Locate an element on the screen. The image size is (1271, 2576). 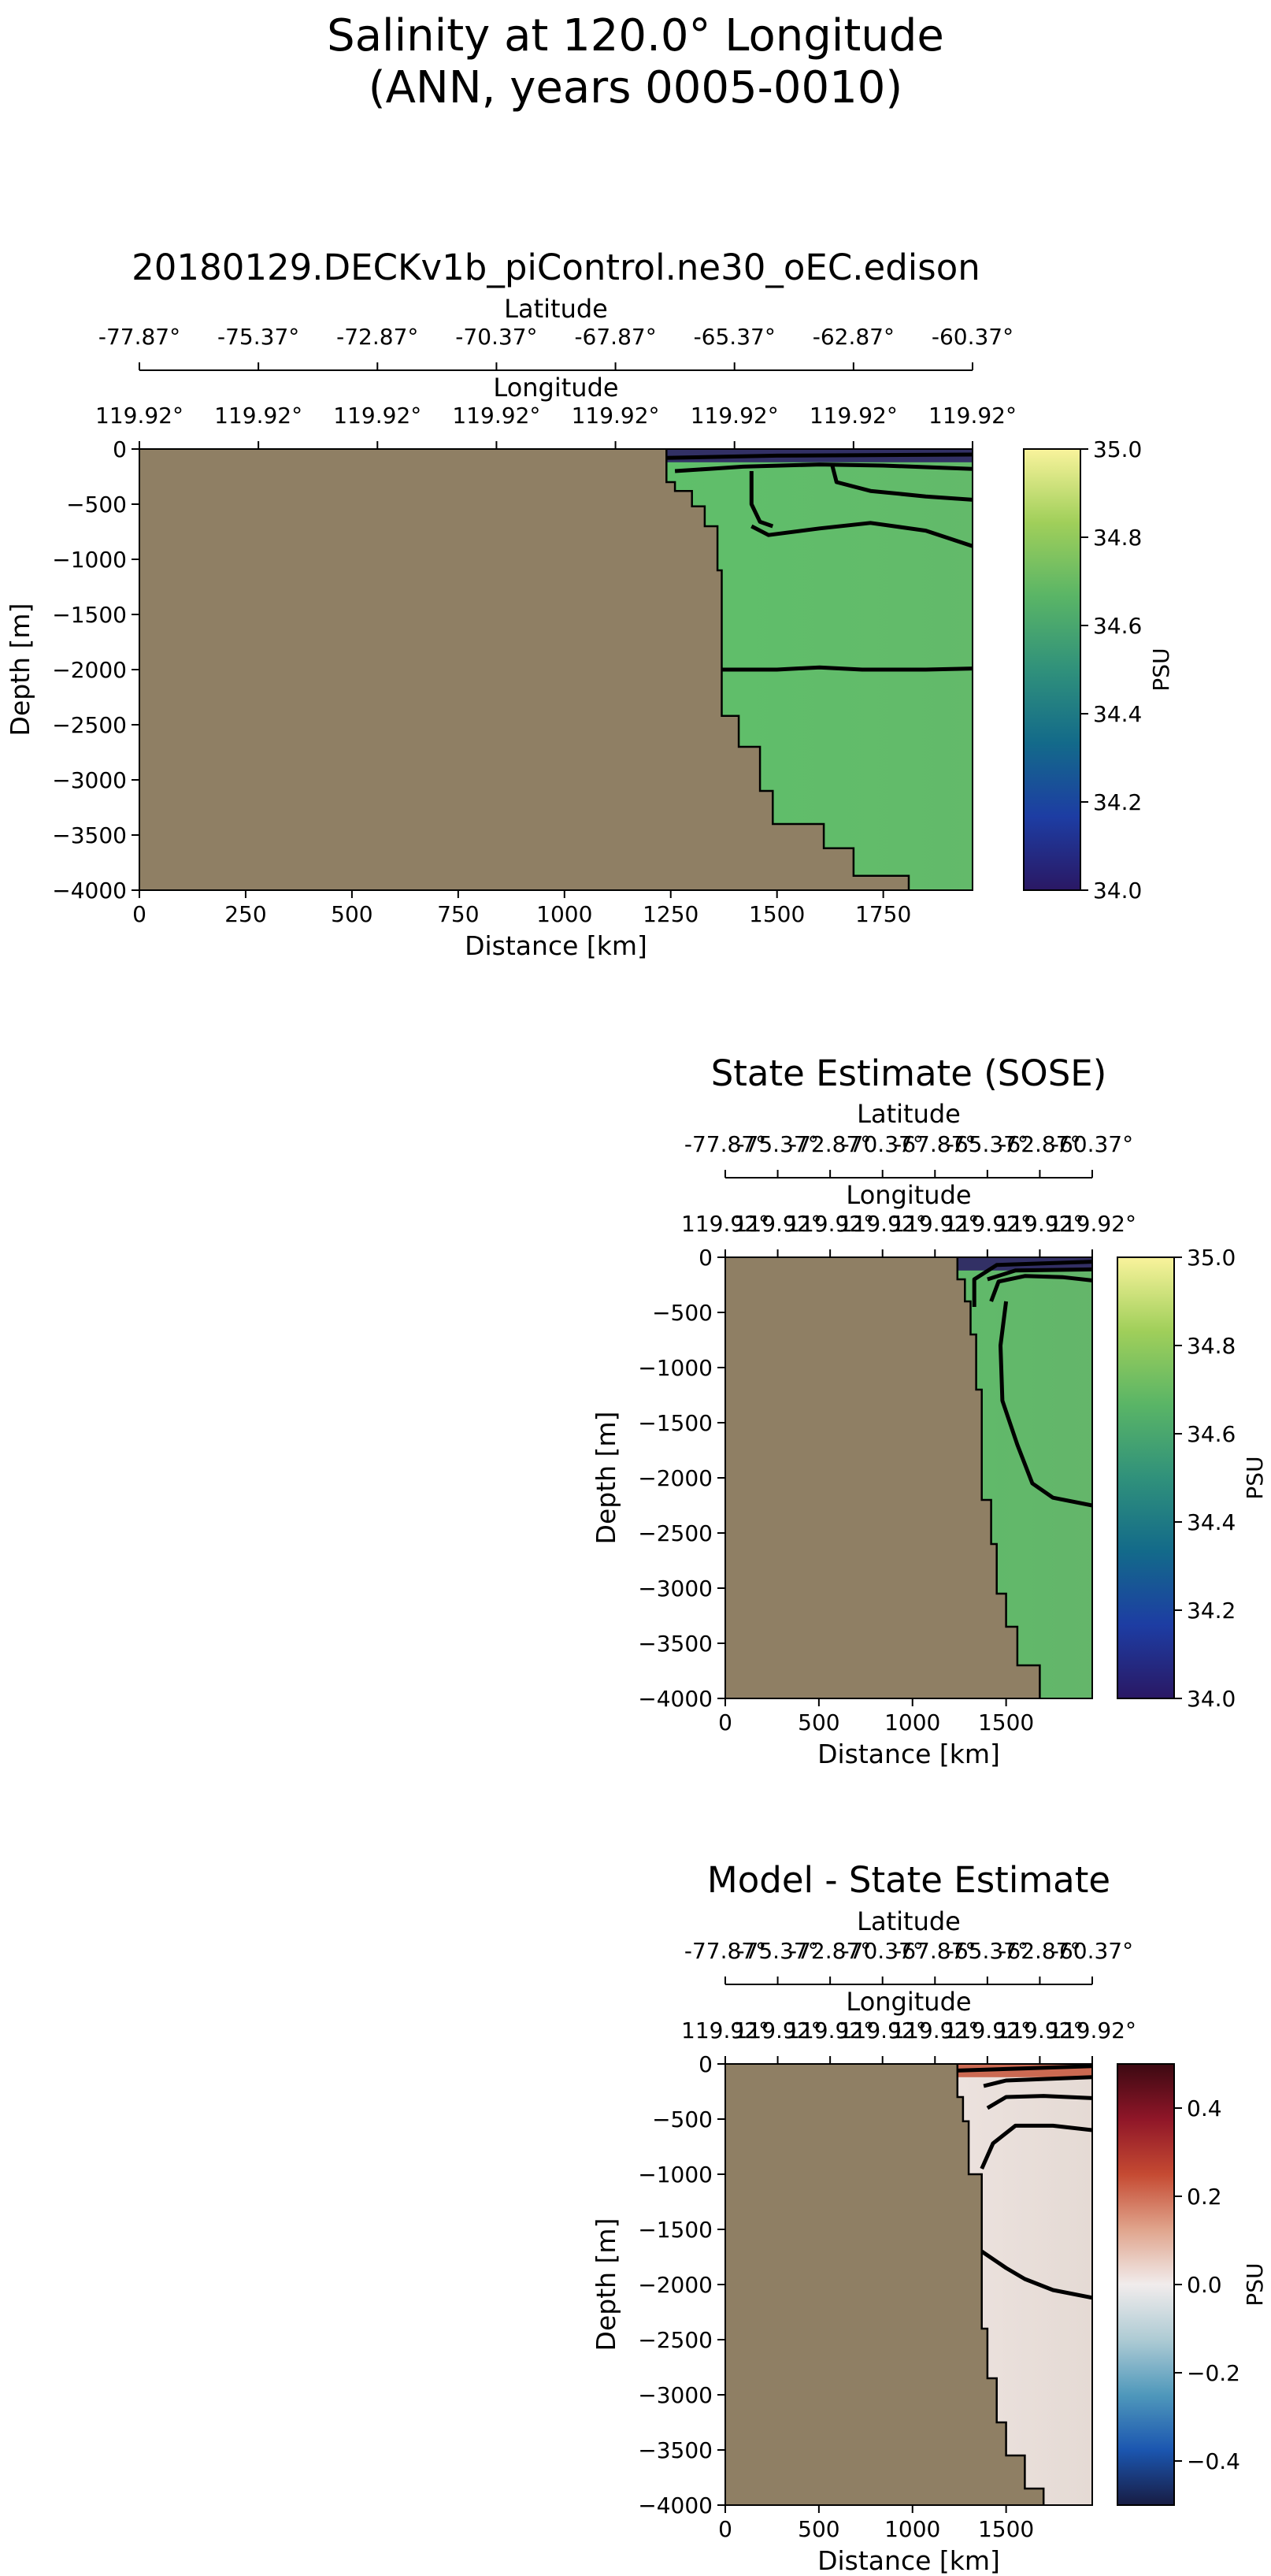
y-tick-label: −1500 is located at coordinates (675, 1423).